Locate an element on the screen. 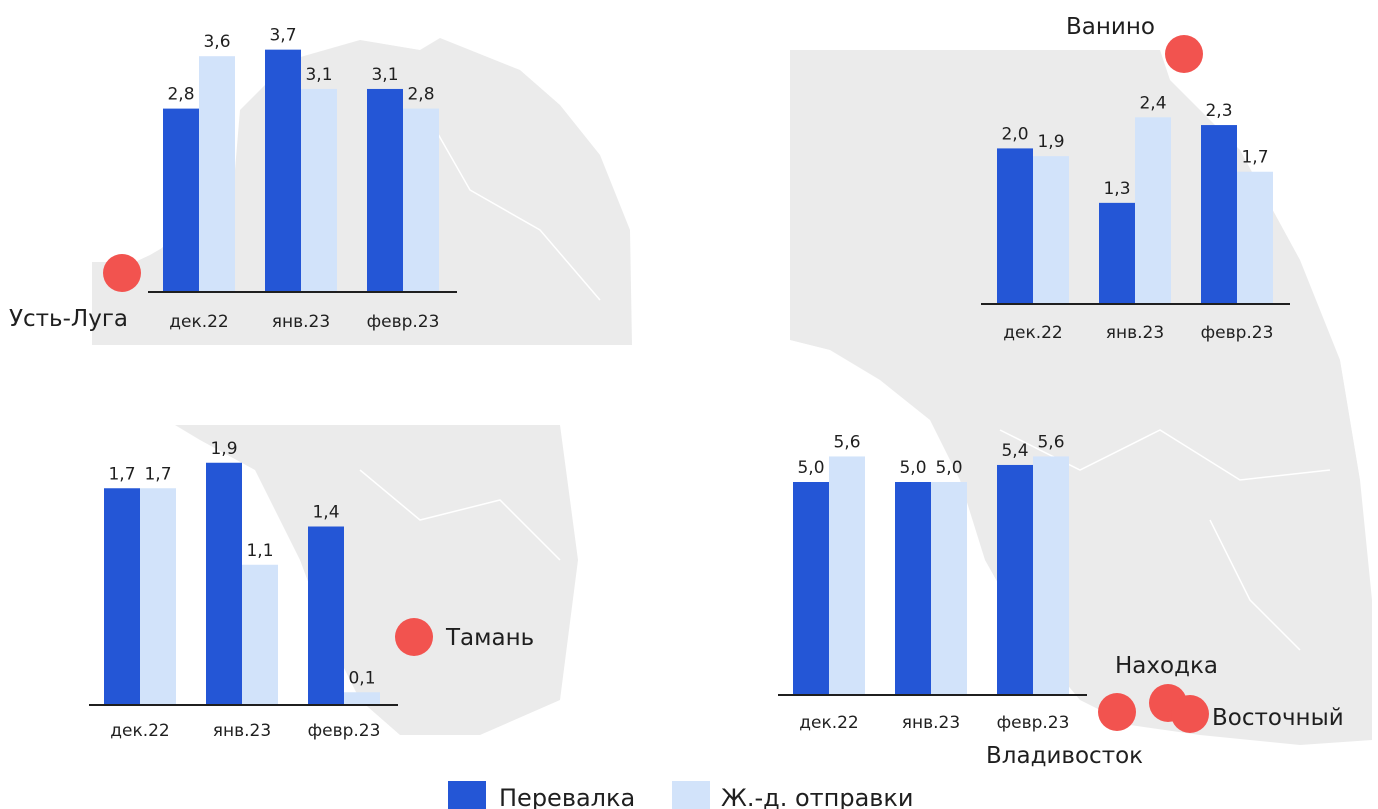 The image size is (1378, 809). port-marker-vostochny is located at coordinates (1190, 714).